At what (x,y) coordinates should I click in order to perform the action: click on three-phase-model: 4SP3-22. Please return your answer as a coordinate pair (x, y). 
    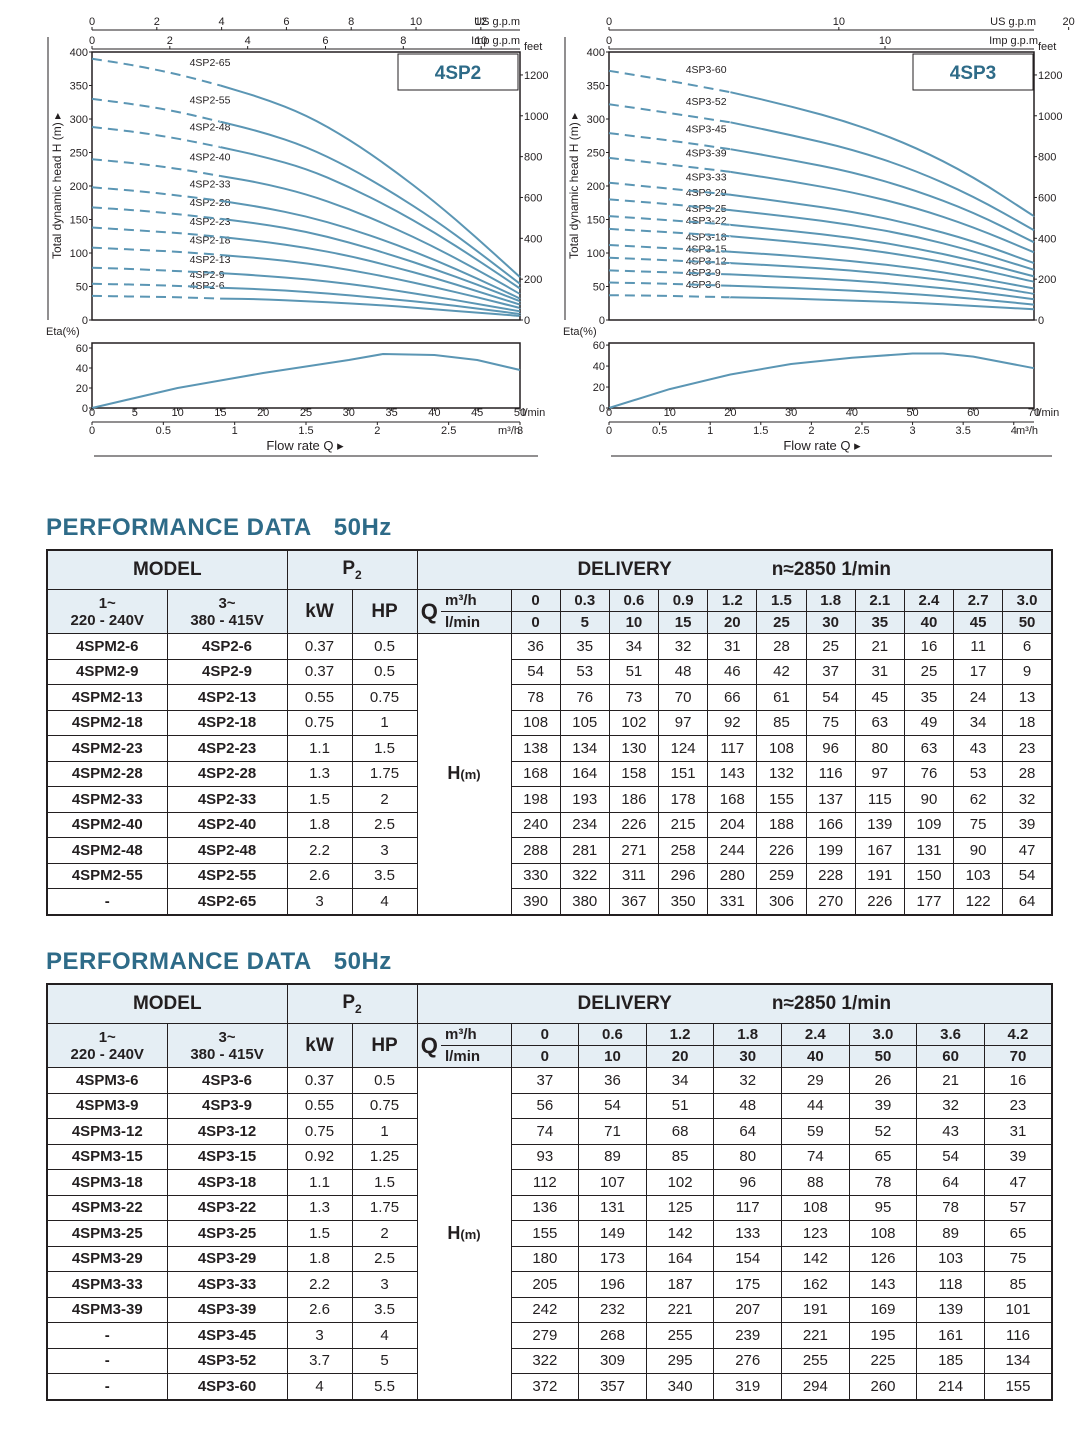
    Looking at the image, I should click on (227, 1207).